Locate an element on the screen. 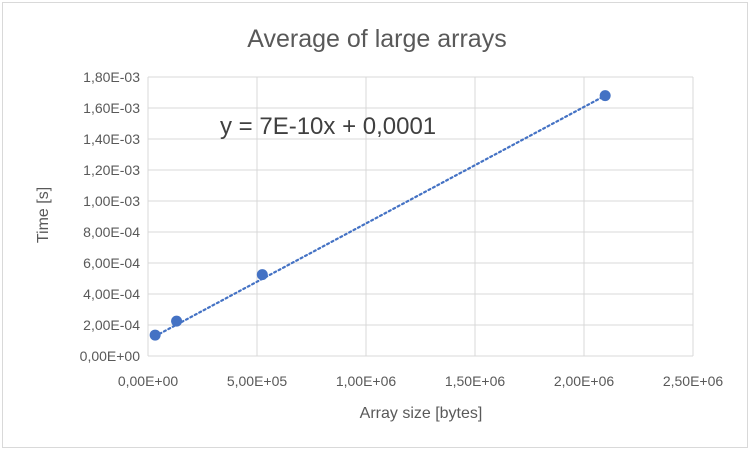 The image size is (752, 452). y-tick-label: 0,00E+00 is located at coordinates (110, 356).